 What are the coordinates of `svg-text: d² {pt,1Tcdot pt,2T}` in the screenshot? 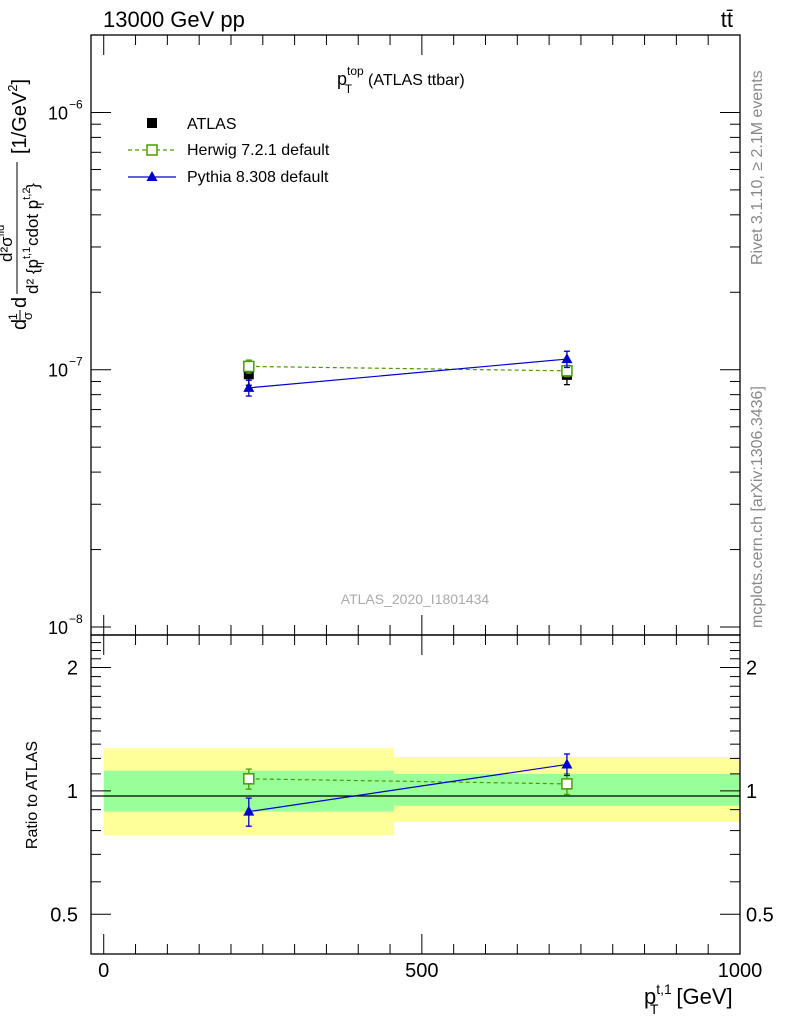 It's located at (34, 238).